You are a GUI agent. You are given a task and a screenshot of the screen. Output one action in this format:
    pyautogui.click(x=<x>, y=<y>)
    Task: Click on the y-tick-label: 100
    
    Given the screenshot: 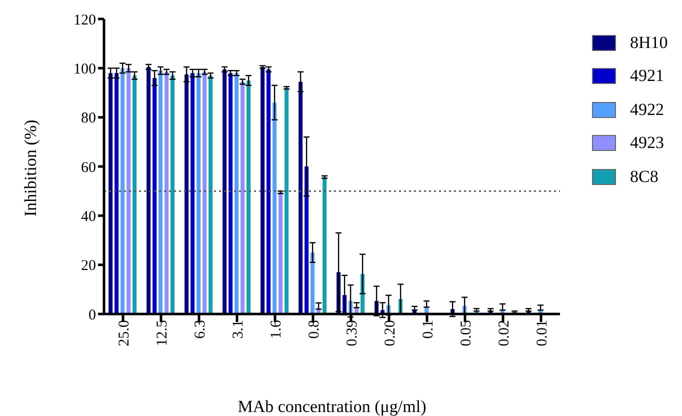 What is the action you would take?
    pyautogui.click(x=85, y=69)
    